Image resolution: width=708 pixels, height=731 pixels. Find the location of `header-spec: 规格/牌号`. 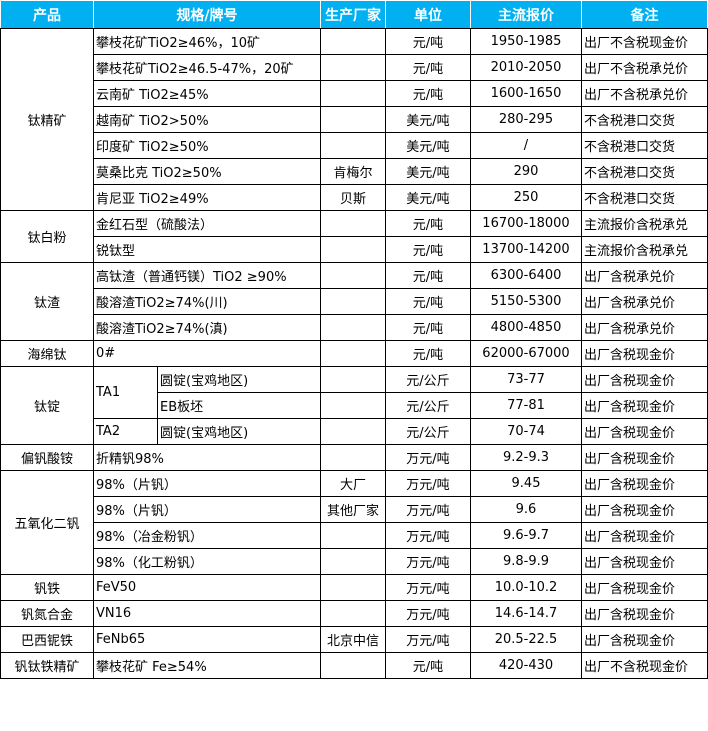

header-spec: 规格/牌号 is located at coordinates (207, 14).